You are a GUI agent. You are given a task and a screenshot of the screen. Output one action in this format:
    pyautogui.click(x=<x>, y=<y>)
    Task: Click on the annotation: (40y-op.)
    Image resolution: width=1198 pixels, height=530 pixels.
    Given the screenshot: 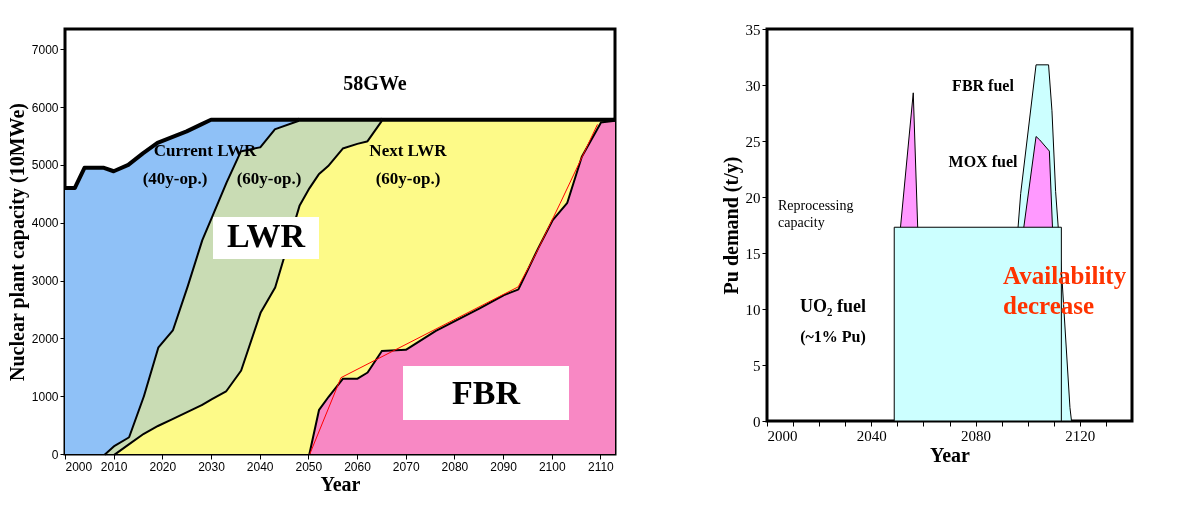 What is the action you would take?
    pyautogui.click(x=175, y=178)
    